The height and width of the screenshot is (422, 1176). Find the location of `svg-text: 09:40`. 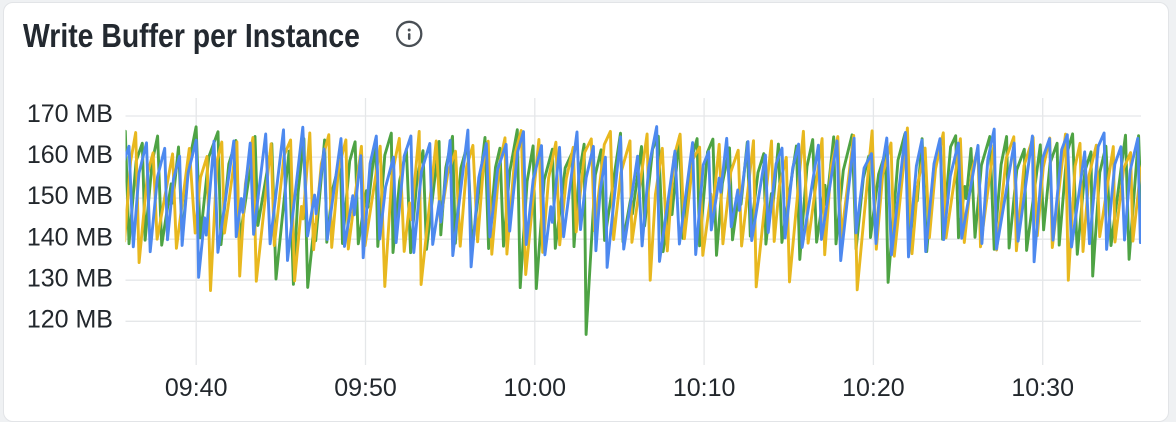

svg-text: 09:40 is located at coordinates (196, 388).